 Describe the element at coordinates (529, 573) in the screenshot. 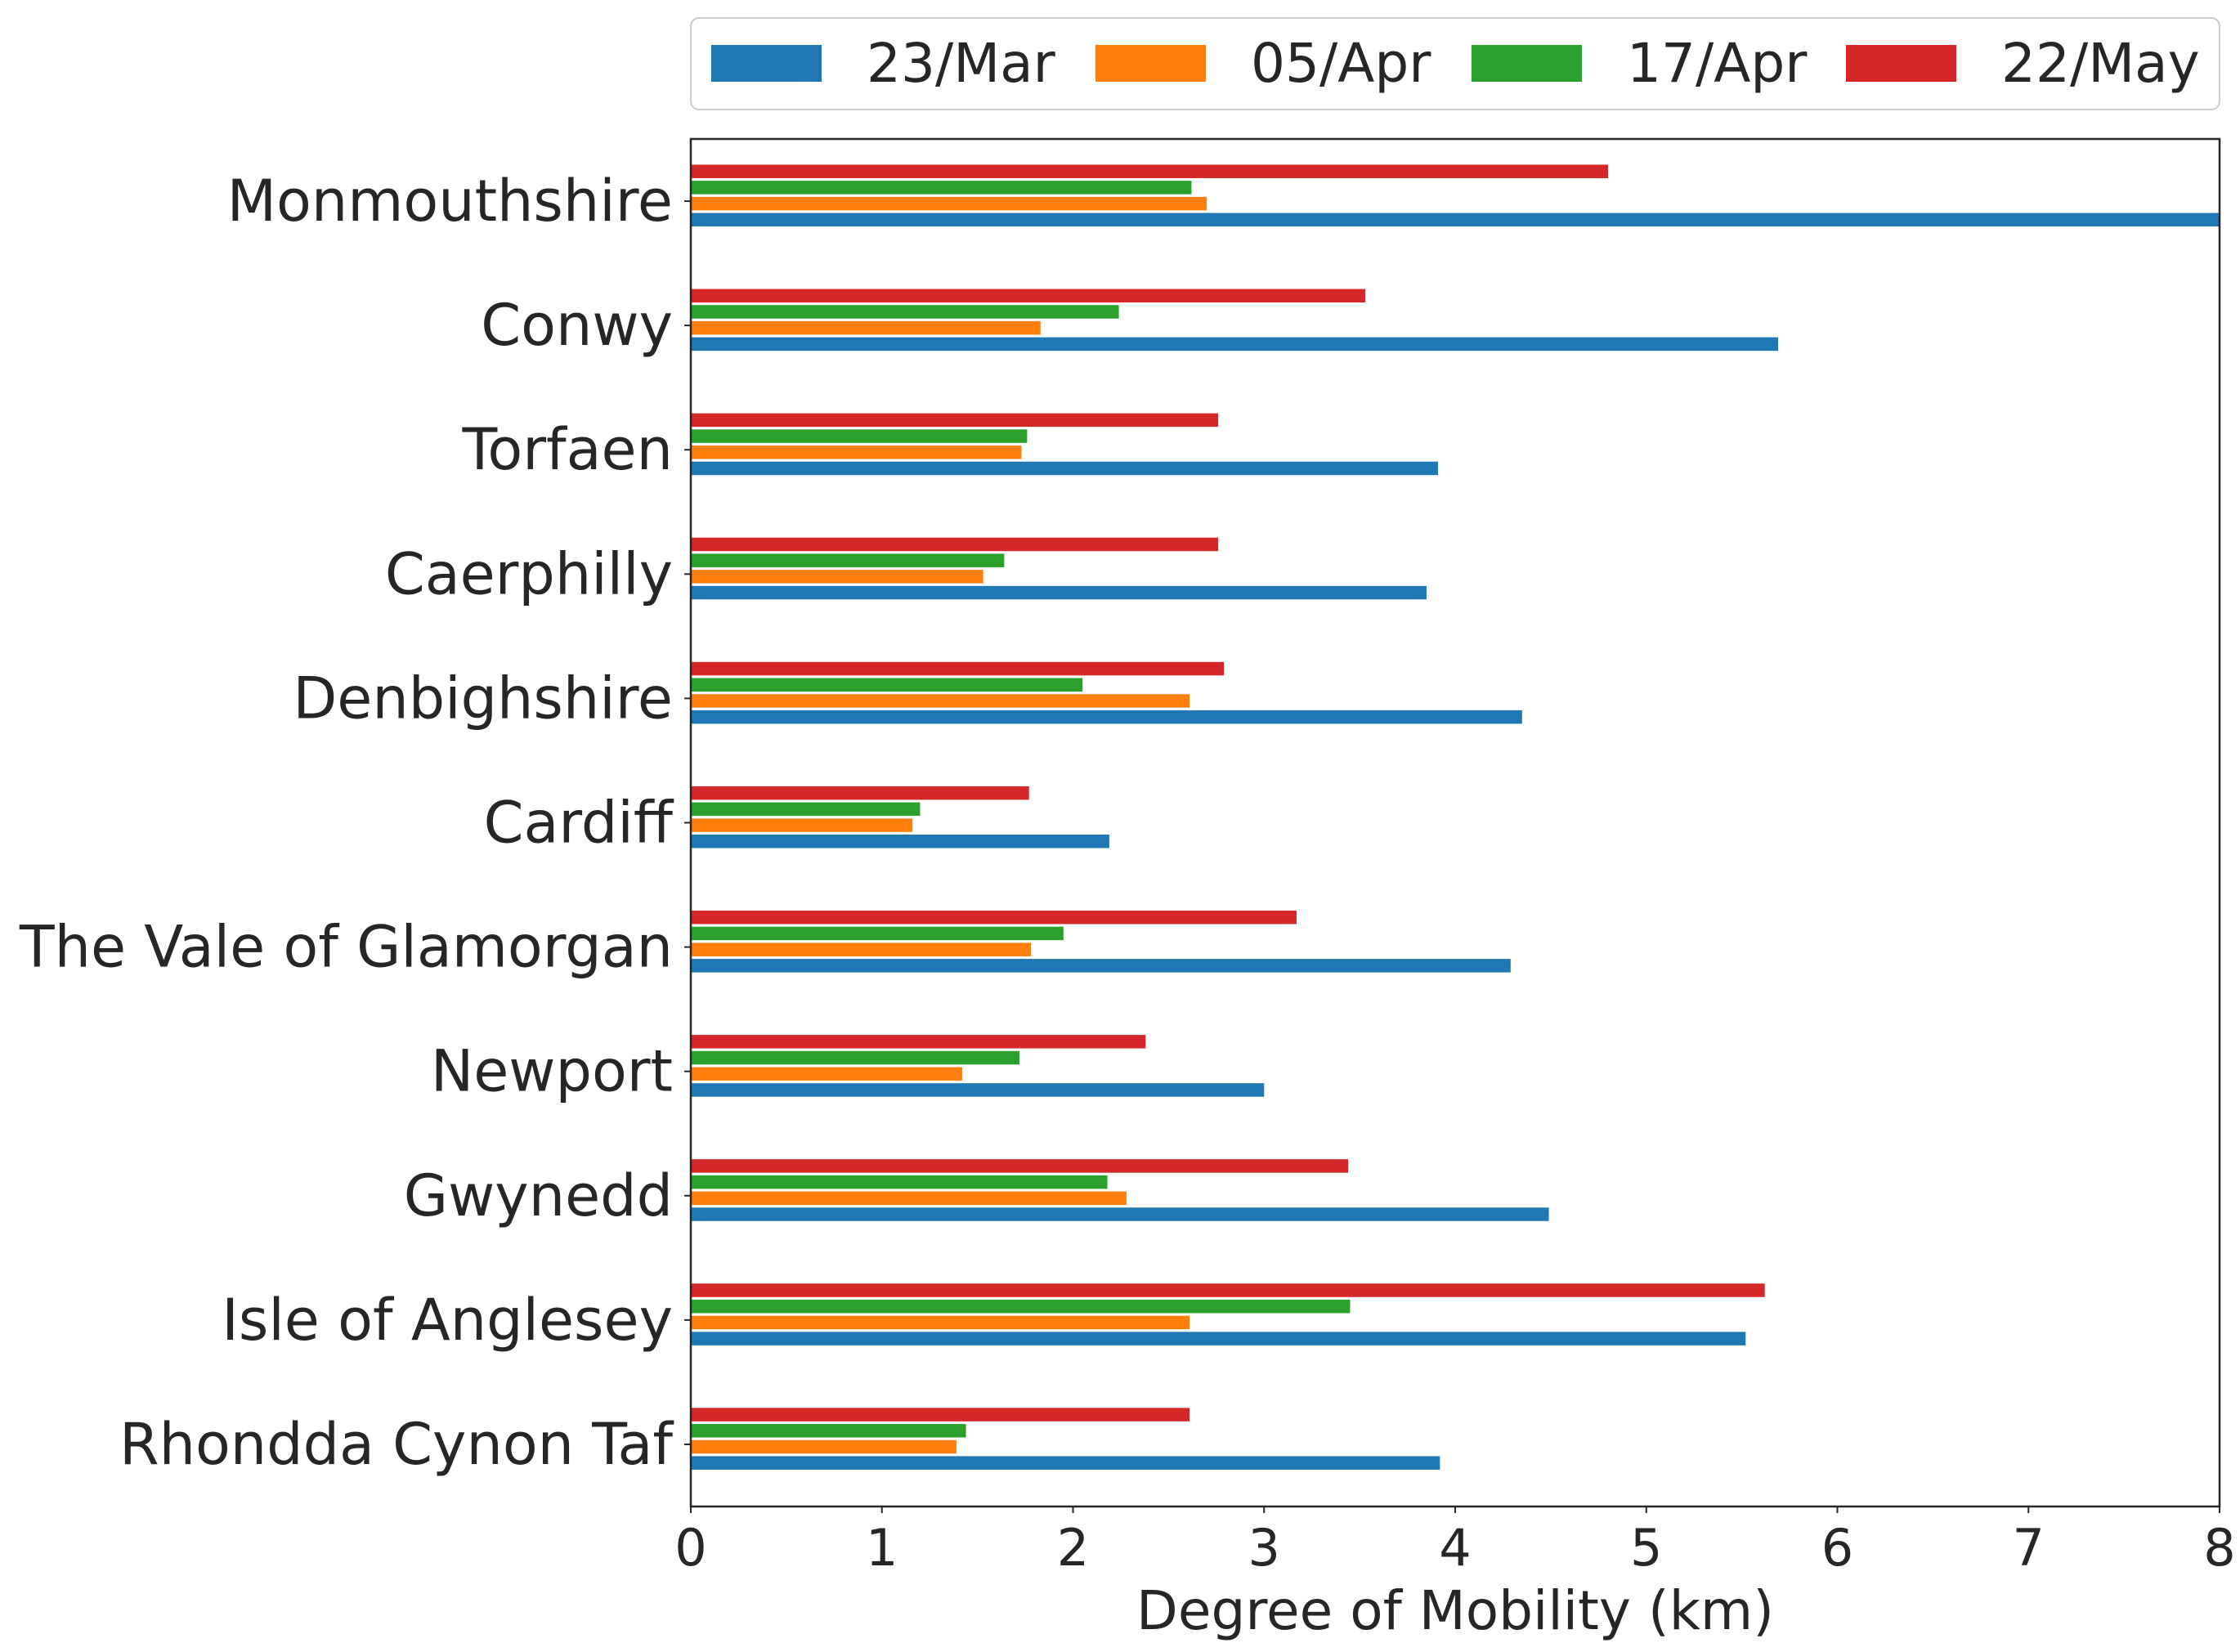

I see `y-tick-label: Caerphilly` at that location.